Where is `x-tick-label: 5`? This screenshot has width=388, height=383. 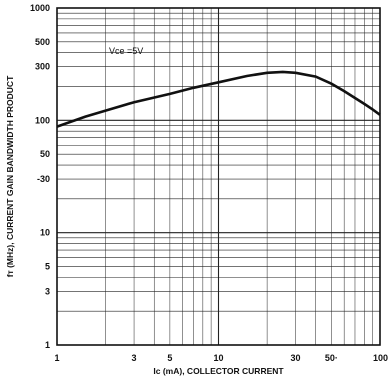 x-tick-label: 5 is located at coordinates (169, 358).